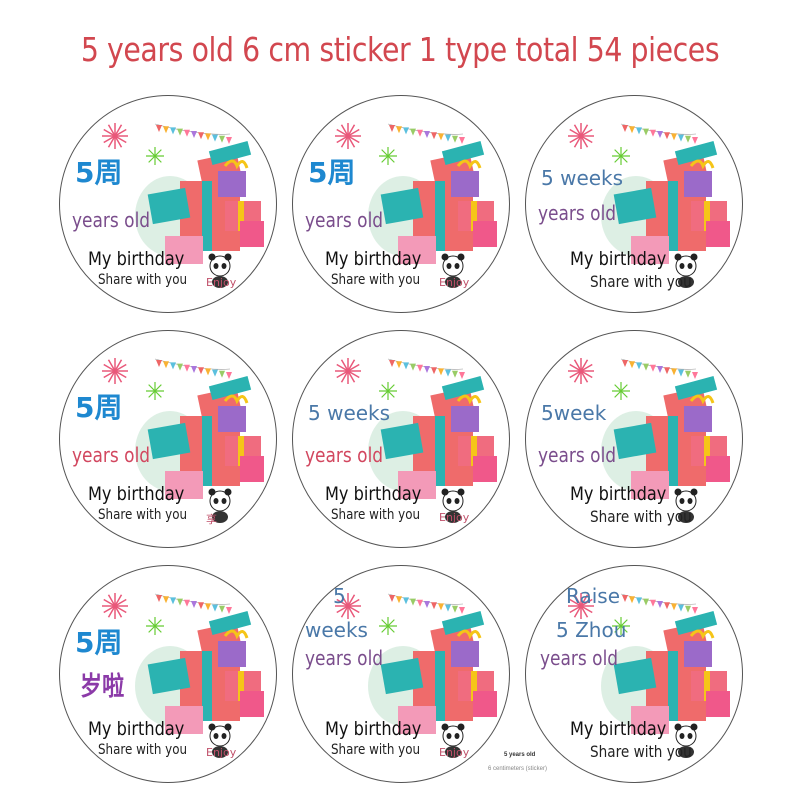 The image size is (800, 800). Describe the element at coordinates (102, 687) in the screenshot. I see `sticker-age-text: 岁啦` at that location.